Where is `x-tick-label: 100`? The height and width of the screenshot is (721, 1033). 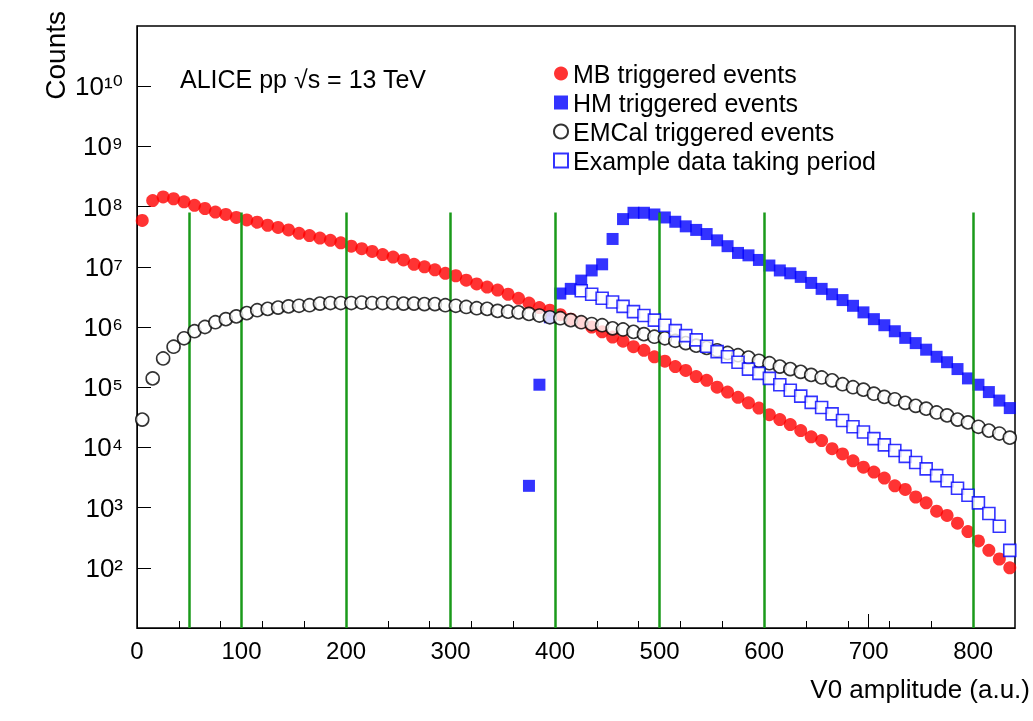
x-tick-label: 100 is located at coordinates (241, 650).